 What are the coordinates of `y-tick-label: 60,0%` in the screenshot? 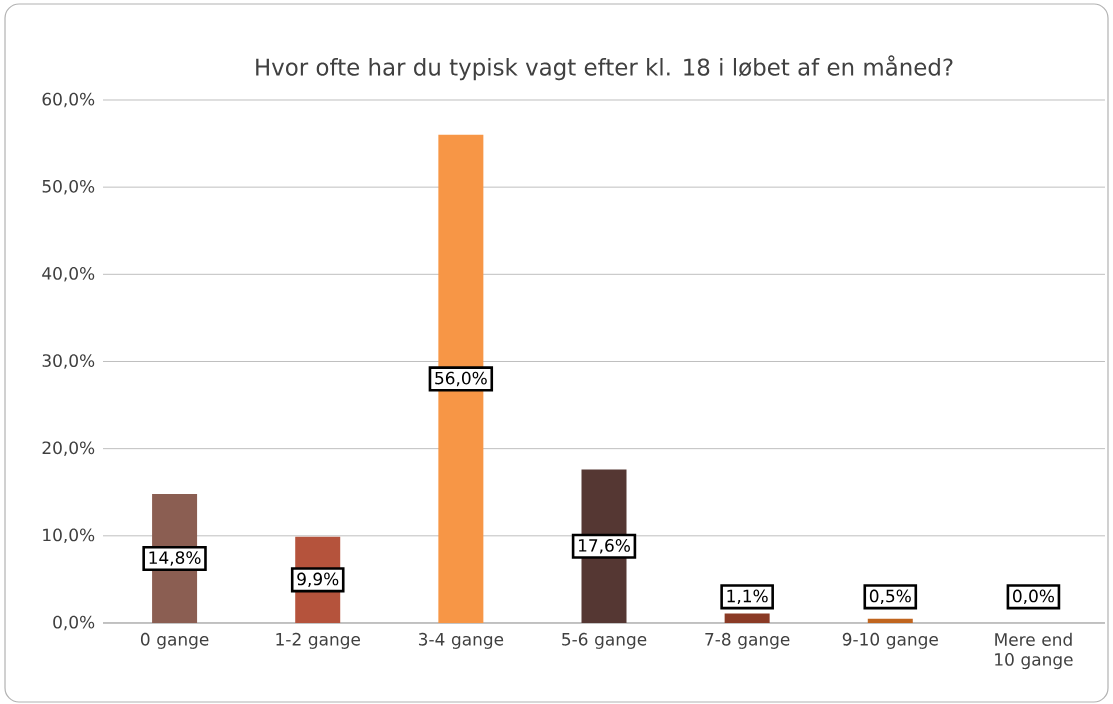 It's located at (68, 100).